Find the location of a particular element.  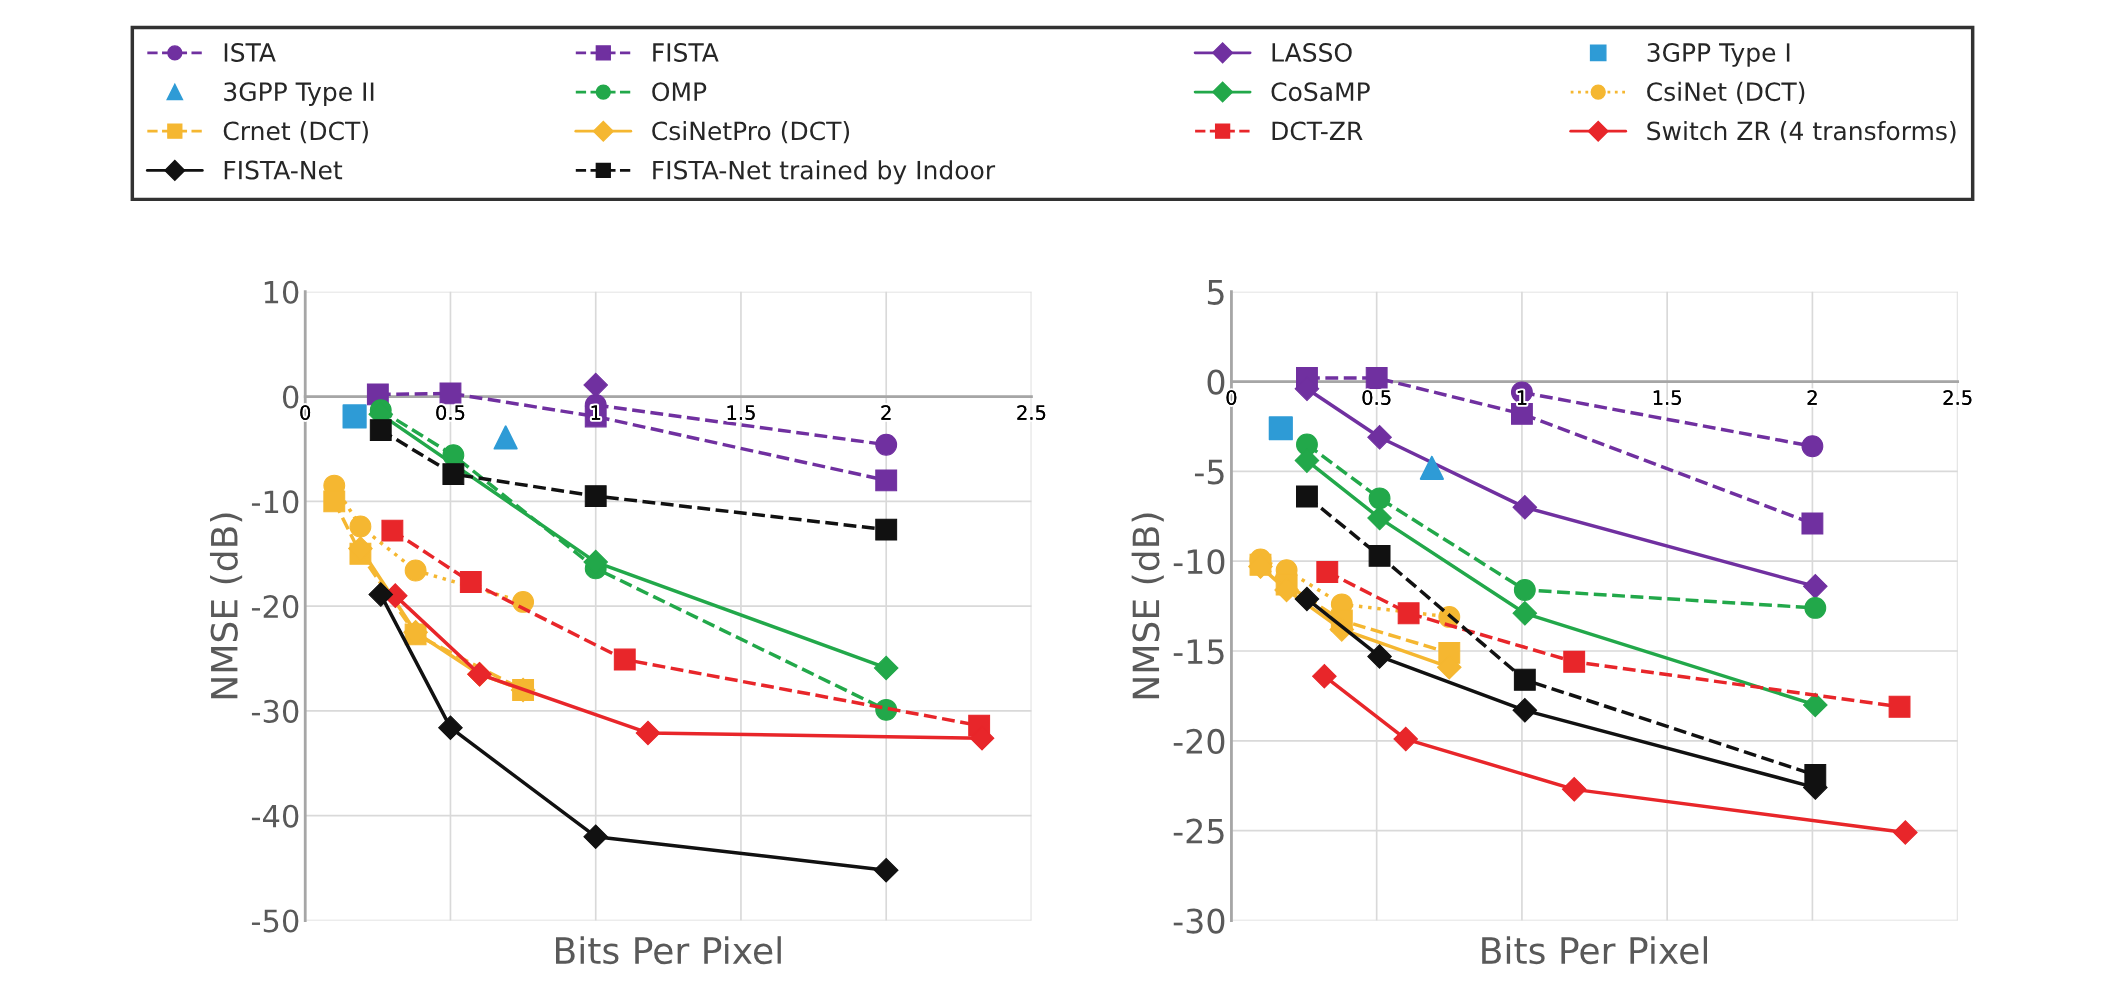

y-tick-label: 5 is located at coordinates (1215, 292).